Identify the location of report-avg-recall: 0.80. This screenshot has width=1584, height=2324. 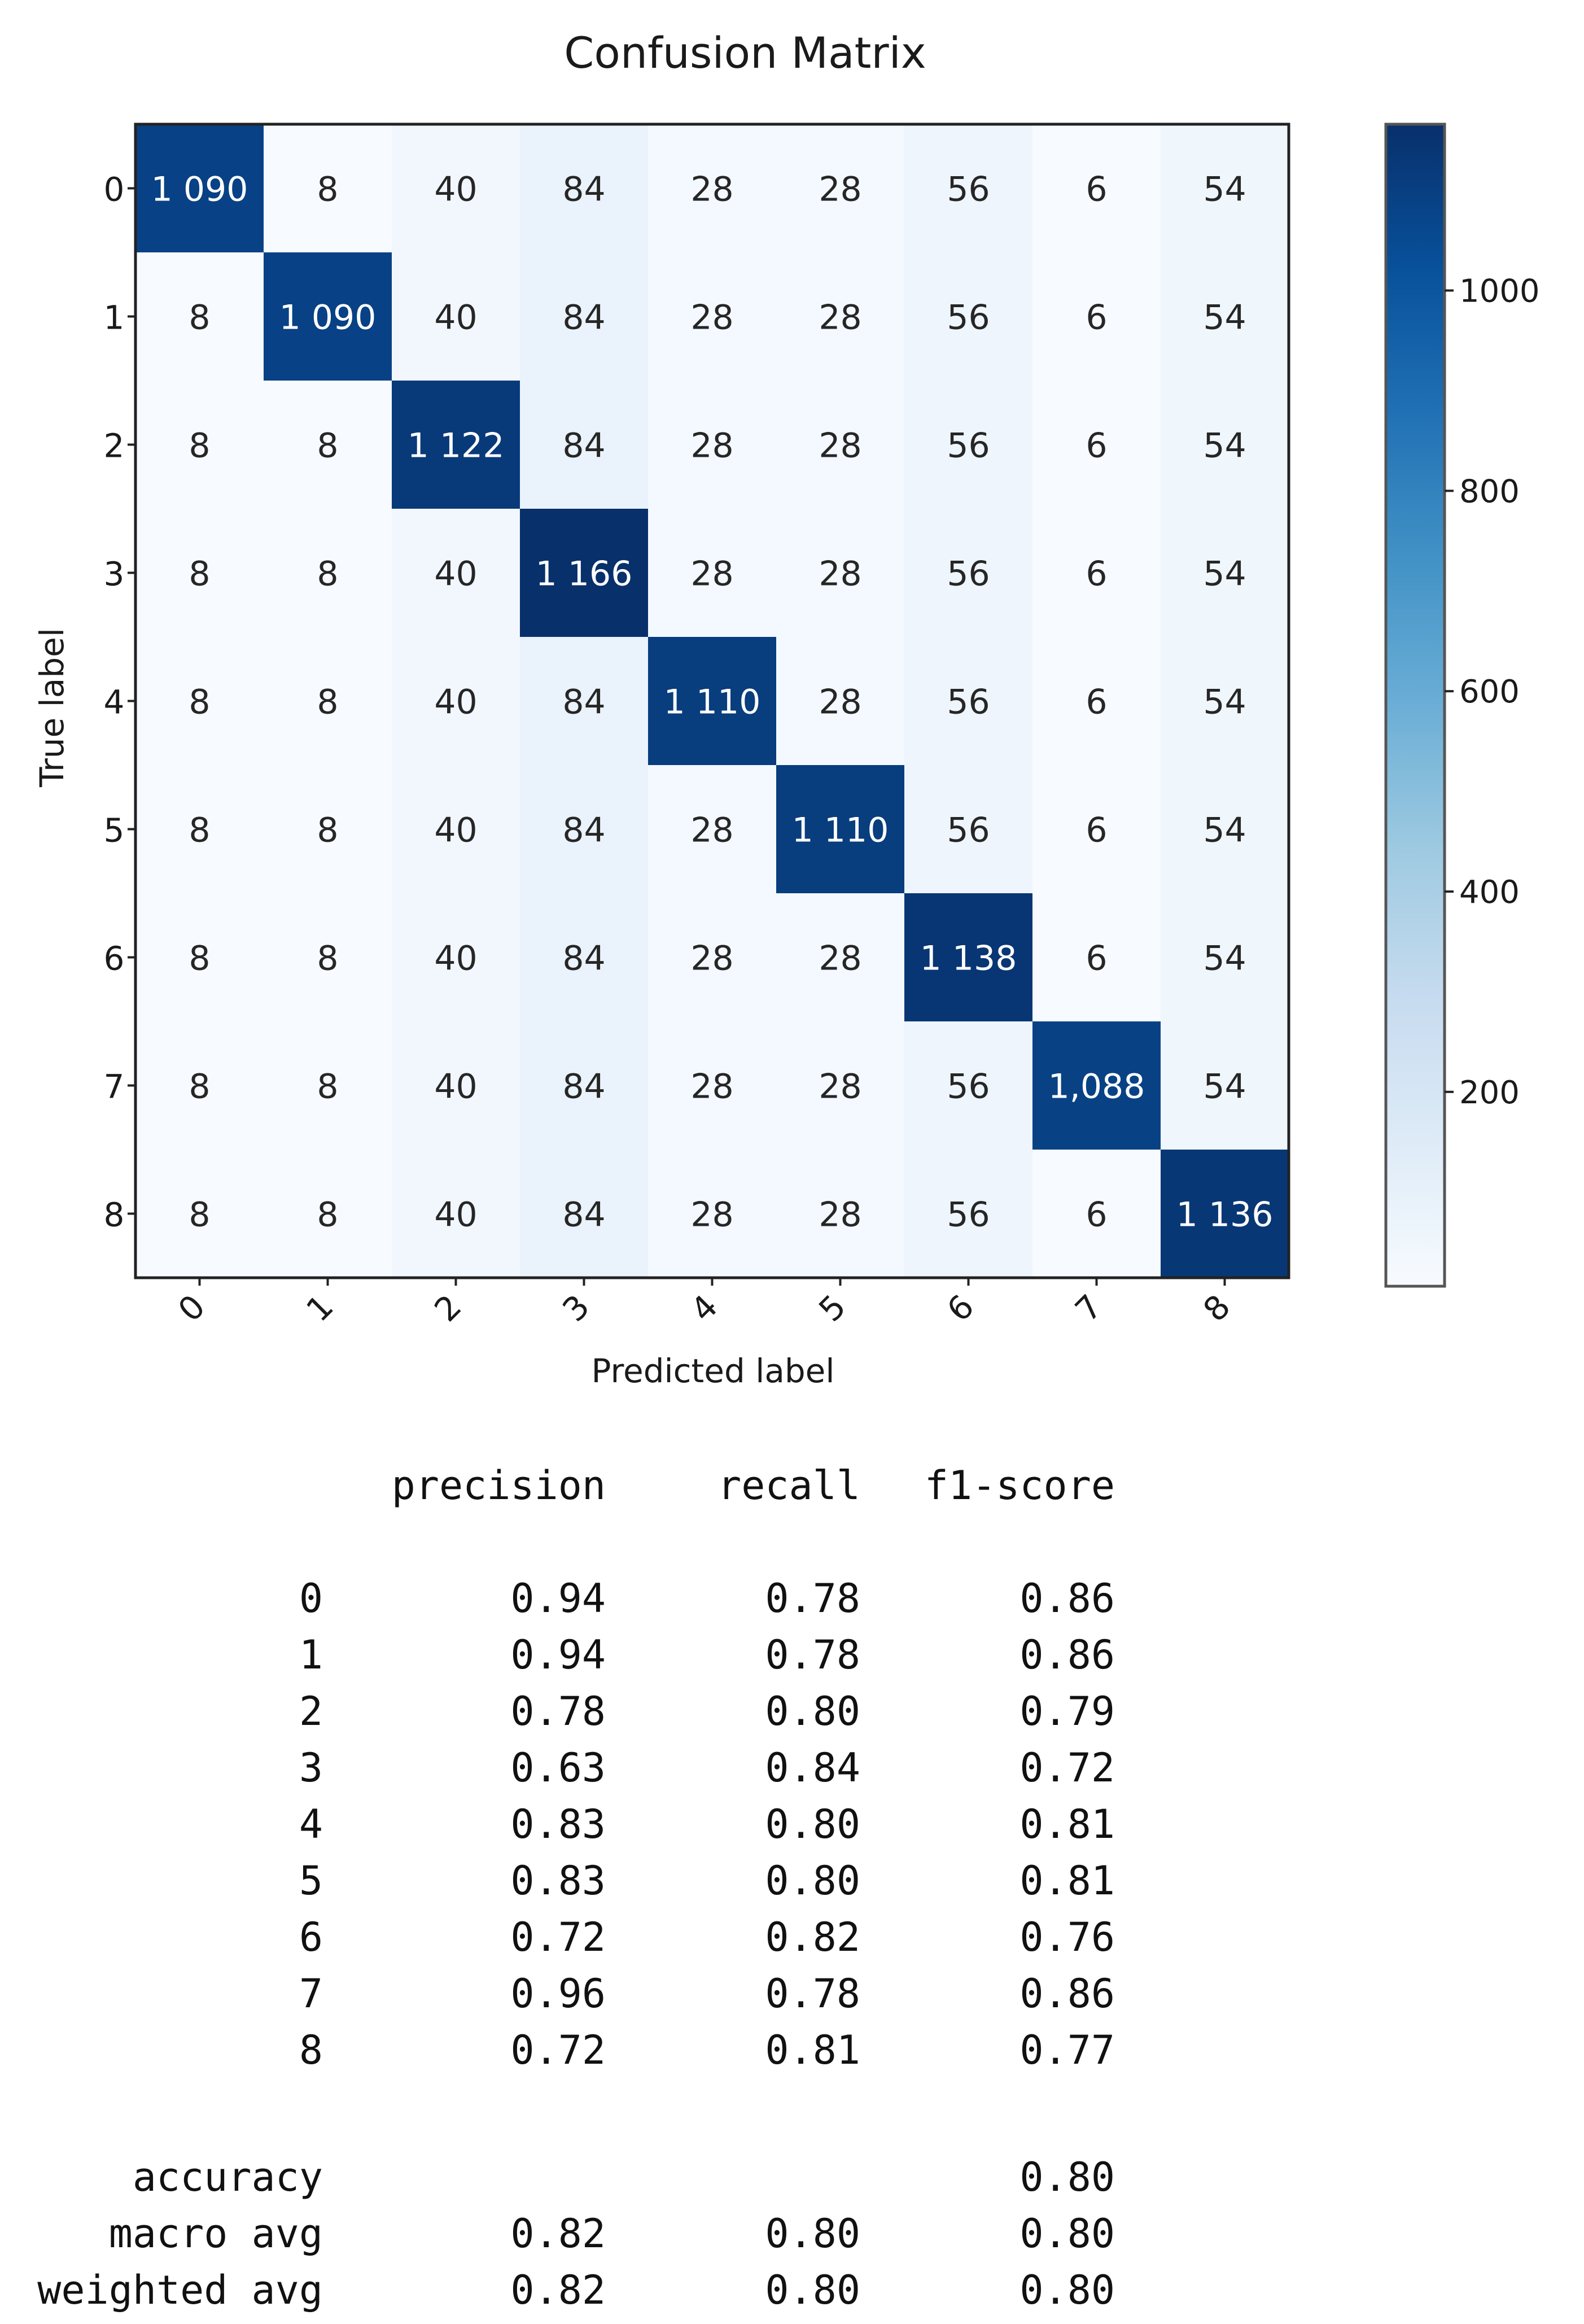
(812, 2234).